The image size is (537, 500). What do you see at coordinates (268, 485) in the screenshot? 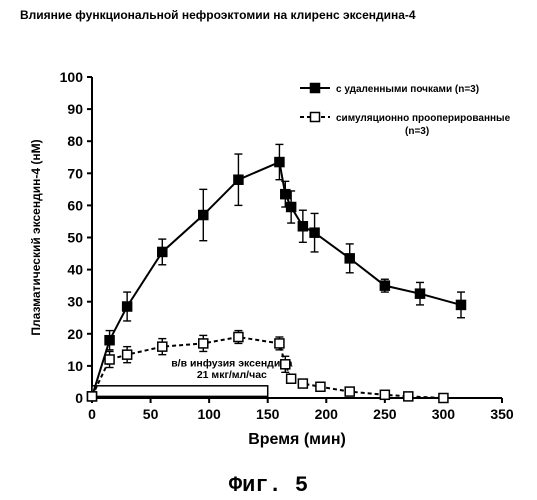
I see `figure-caption: Фиг. 5` at bounding box center [268, 485].